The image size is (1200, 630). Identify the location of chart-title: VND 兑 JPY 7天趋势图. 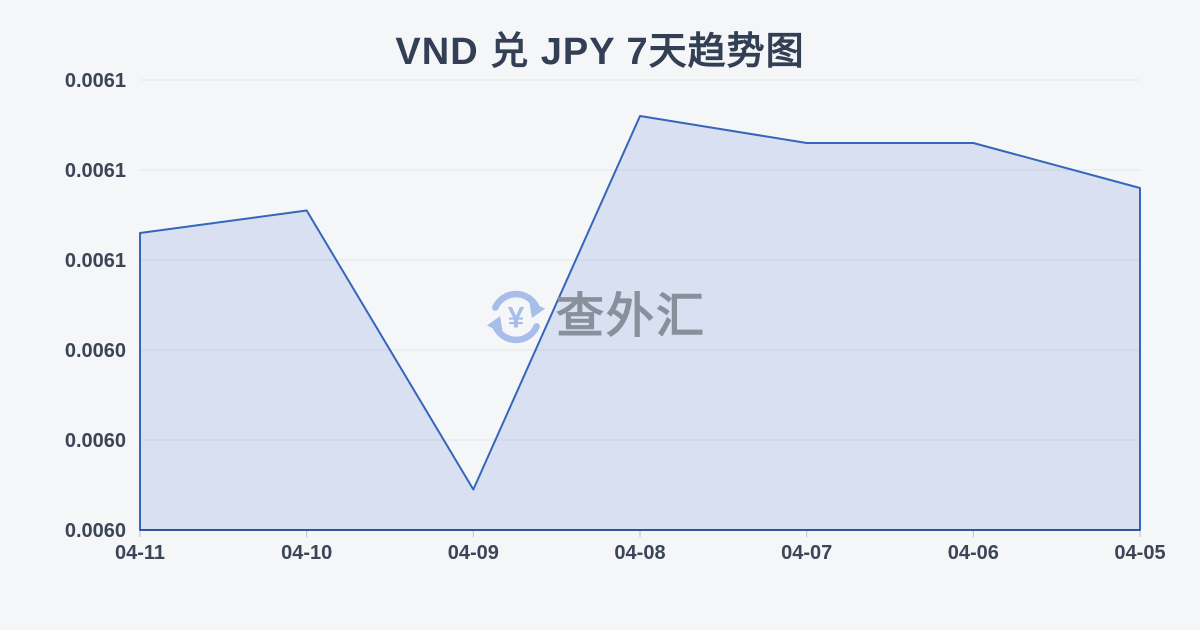
(600, 52).